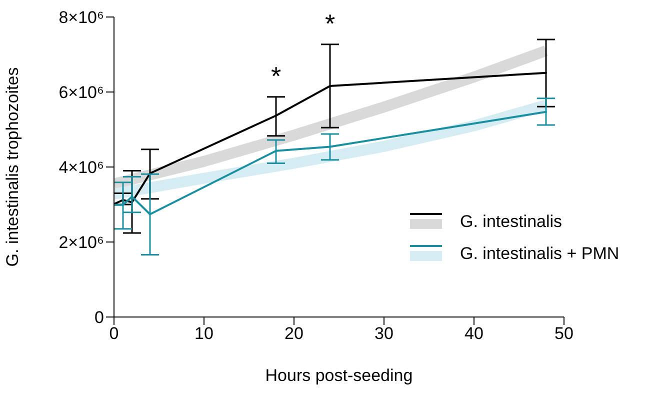  I want to click on x-tick-label: 50, so click(564, 334).